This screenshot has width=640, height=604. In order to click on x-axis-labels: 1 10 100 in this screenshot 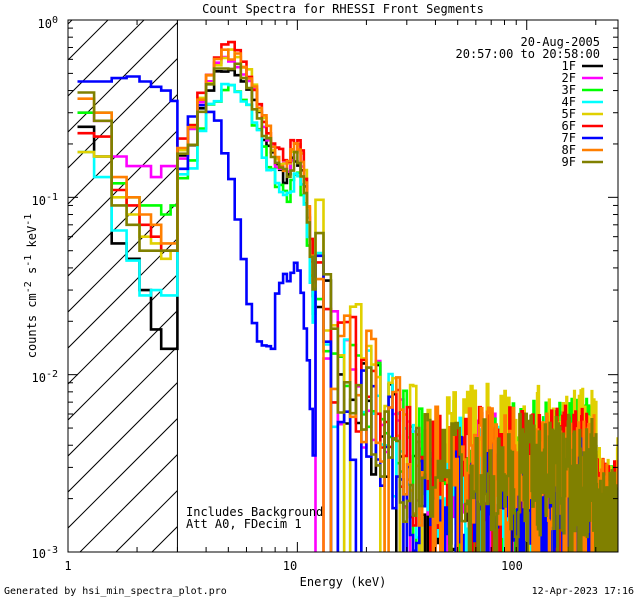, I will do `click(293, 566)`.